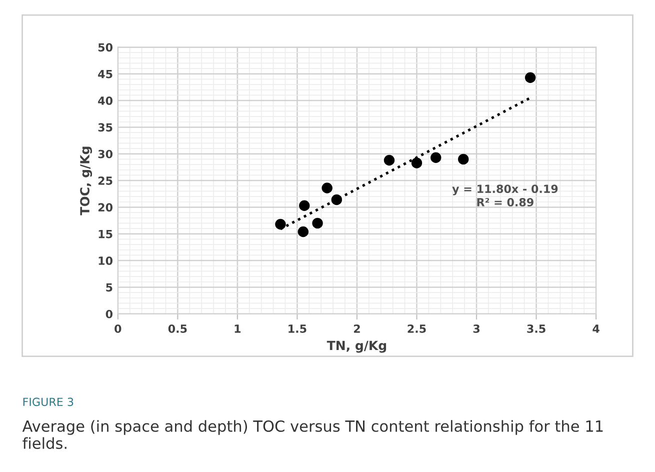 This screenshot has width=655, height=472. What do you see at coordinates (105, 207) in the screenshot?
I see `y-tick-label: 20` at bounding box center [105, 207].